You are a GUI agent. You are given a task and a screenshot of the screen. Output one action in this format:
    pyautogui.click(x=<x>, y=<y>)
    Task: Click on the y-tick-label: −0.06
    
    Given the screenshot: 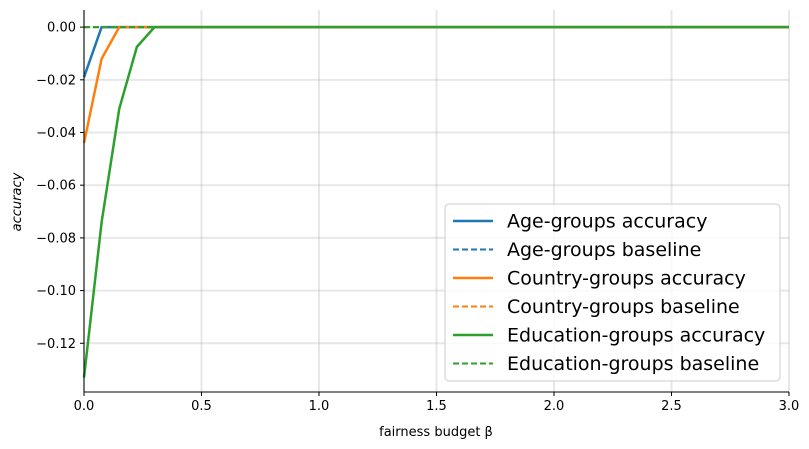 What is the action you would take?
    pyautogui.click(x=56, y=186)
    